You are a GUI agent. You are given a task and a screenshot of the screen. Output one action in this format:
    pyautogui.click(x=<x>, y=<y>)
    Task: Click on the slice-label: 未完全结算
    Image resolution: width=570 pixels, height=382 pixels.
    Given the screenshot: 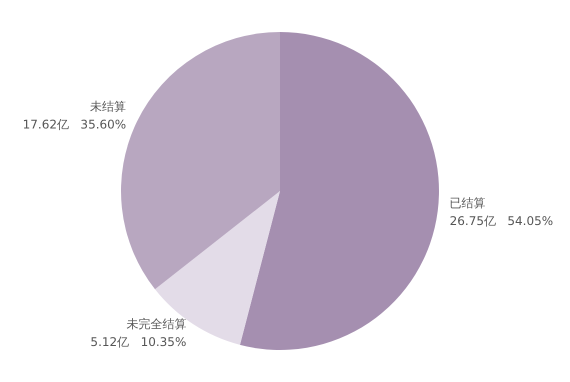 What is the action you would take?
    pyautogui.click(x=156, y=324)
    